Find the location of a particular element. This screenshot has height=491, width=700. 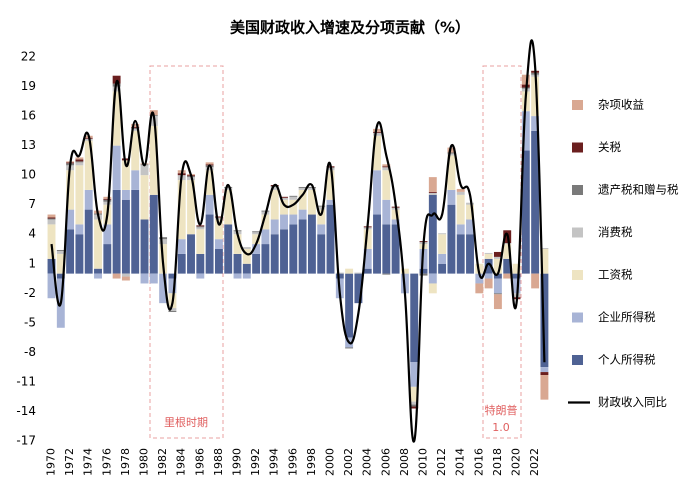

y-tick-label: 4 is located at coordinates (32, 234).